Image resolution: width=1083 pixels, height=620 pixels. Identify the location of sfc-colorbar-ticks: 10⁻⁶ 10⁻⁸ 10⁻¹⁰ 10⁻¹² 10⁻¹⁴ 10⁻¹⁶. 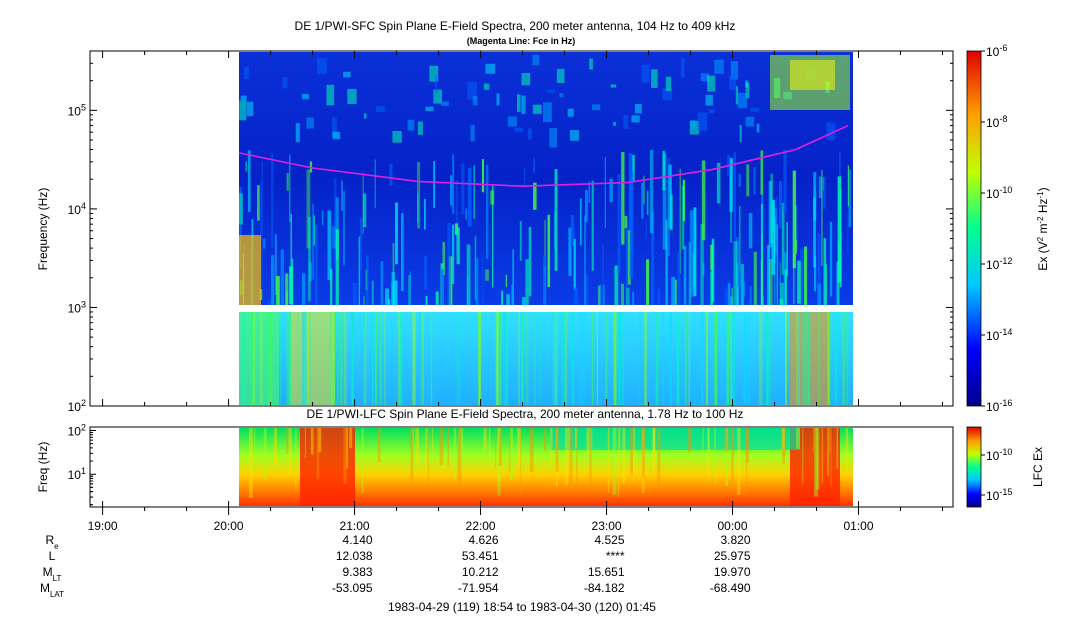
(996, 228).